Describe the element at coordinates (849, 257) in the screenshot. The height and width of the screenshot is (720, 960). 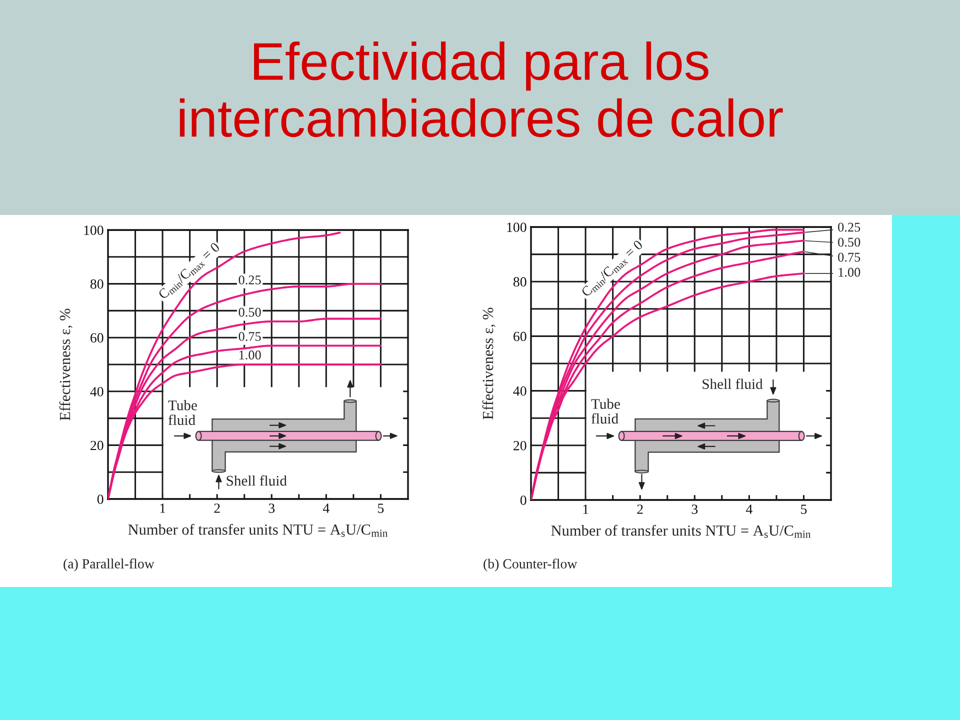
I see `text: 0.75` at that location.